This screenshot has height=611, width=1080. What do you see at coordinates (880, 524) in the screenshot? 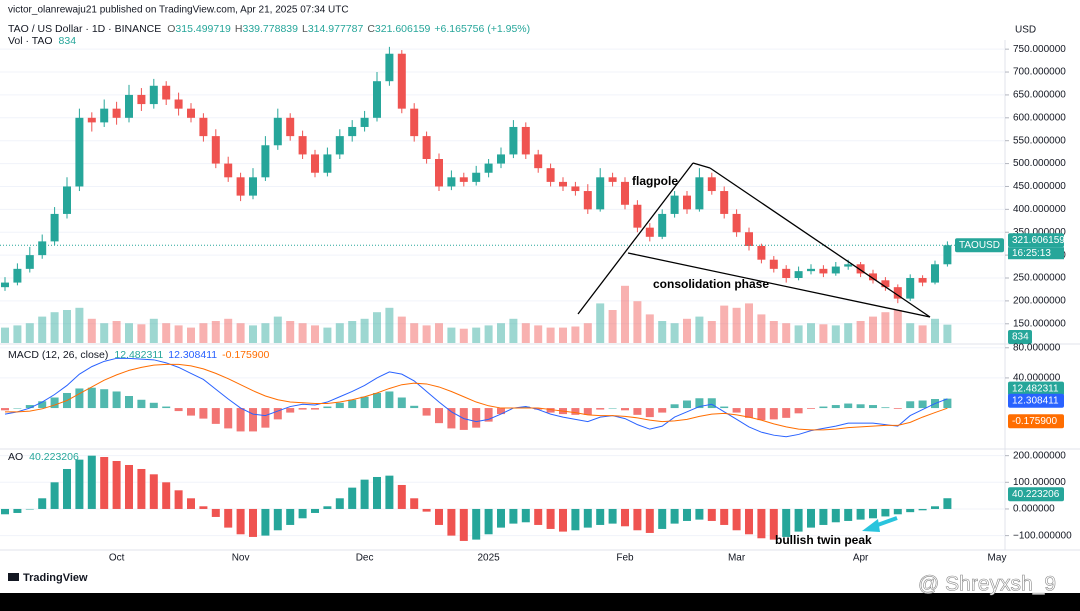
I see `arrow` at bounding box center [880, 524].